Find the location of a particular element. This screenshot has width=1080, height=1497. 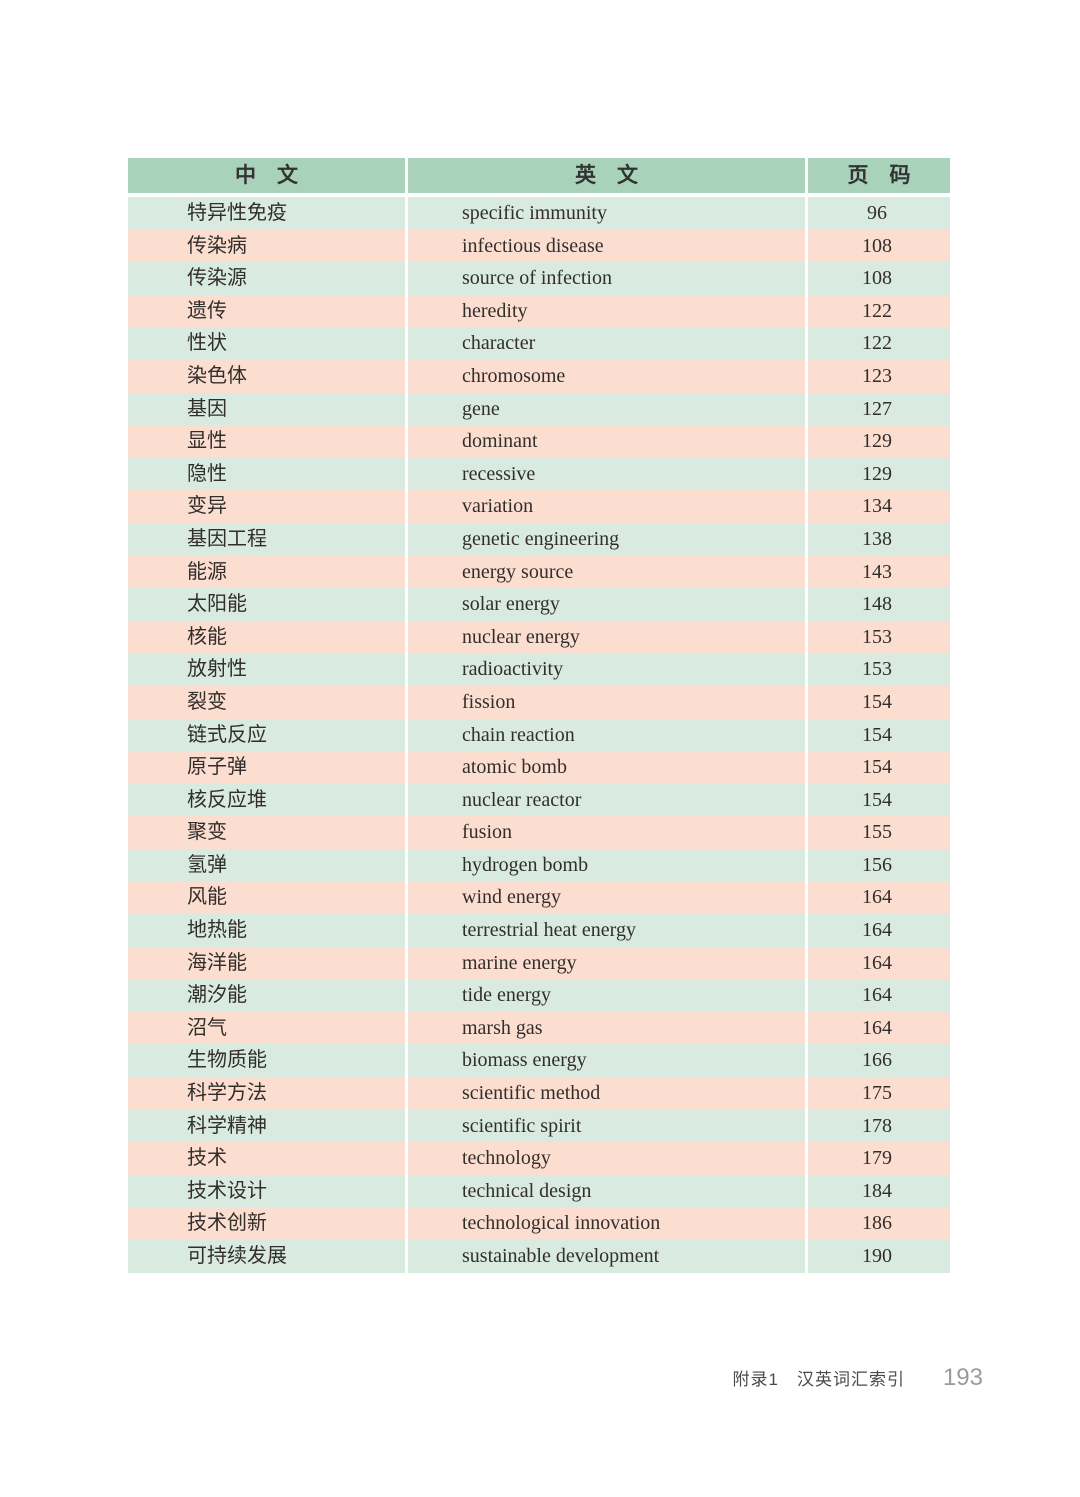

page-number-cell: 148 is located at coordinates (879, 604).